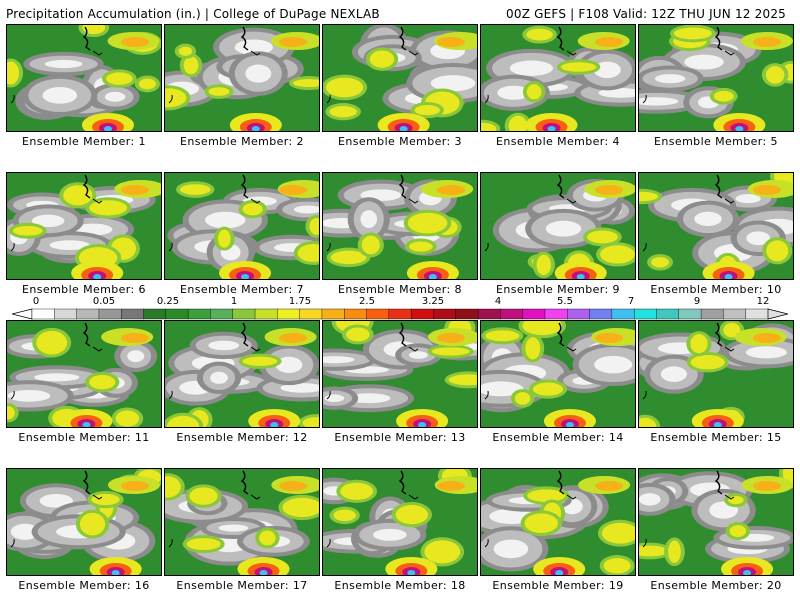  I want to click on ensemble-member-caption: Ensemble Member: 14, so click(558, 437).